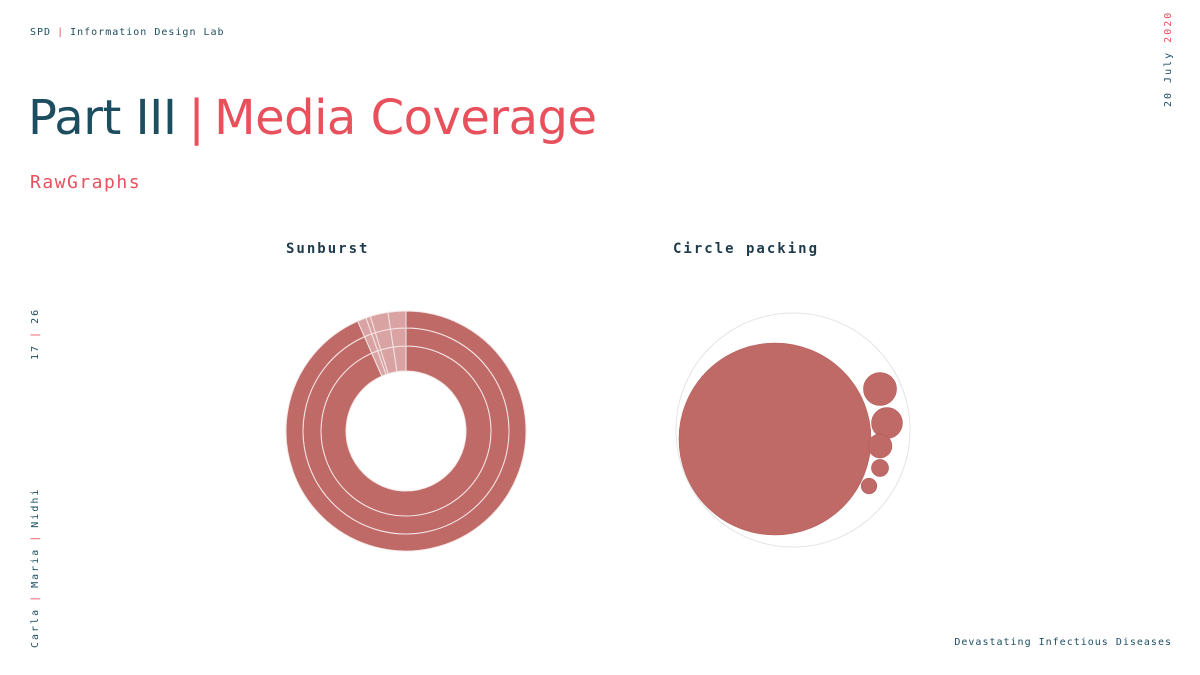 Image resolution: width=1200 pixels, height=675 pixels. I want to click on sunburst-title: Sunburst, so click(328, 249).